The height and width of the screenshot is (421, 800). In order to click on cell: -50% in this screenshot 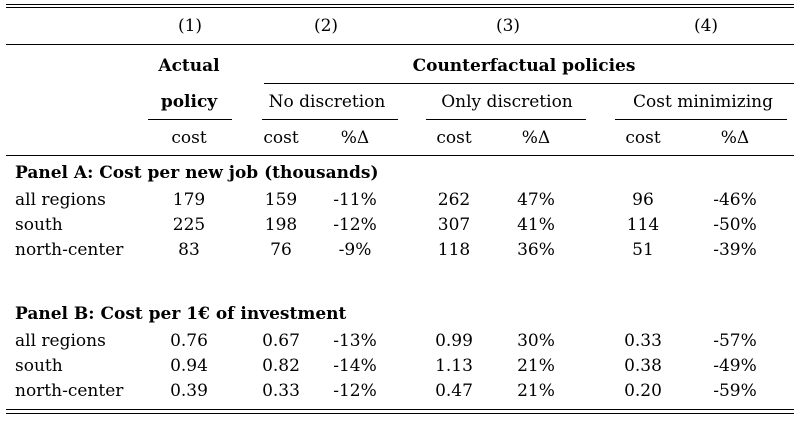, I will do `click(735, 225)`.